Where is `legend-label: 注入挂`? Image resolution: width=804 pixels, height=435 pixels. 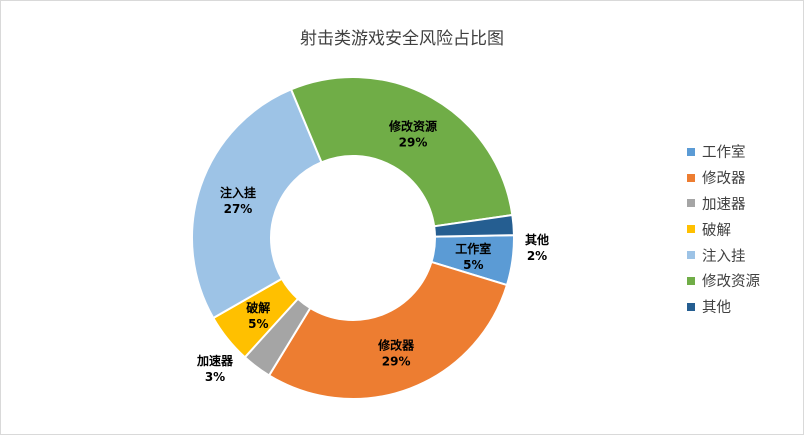
legend-label: 注入挂 is located at coordinates (724, 256).